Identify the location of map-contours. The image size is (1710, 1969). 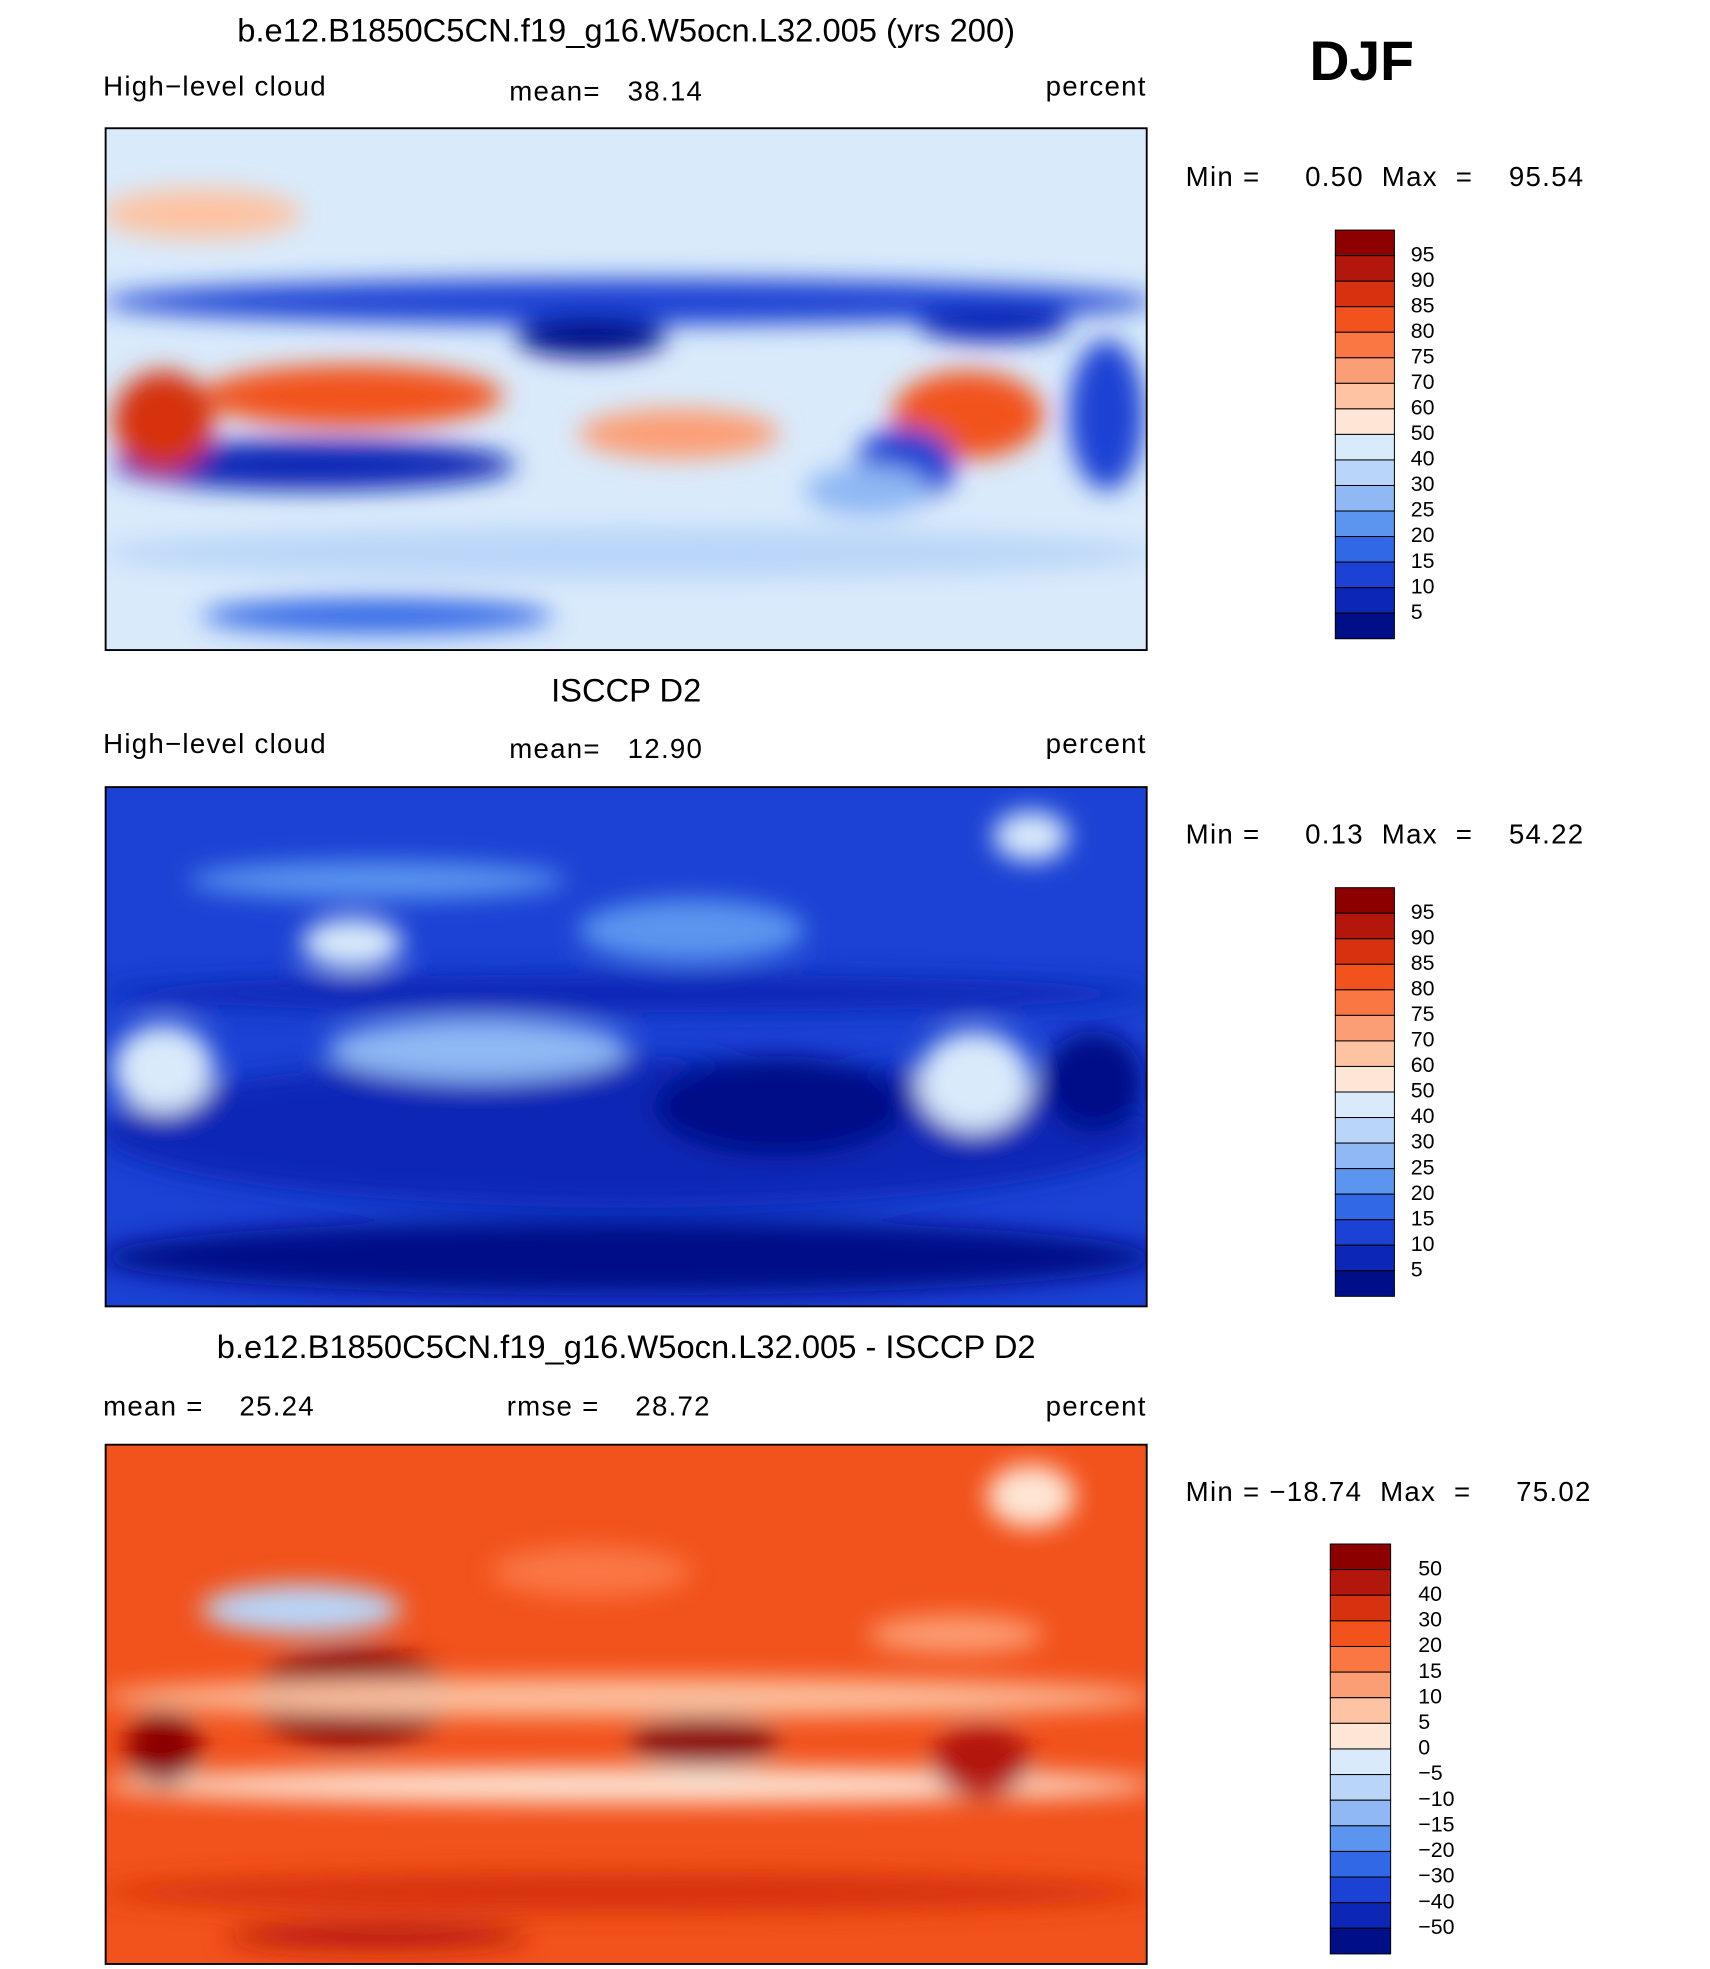
(626, 411).